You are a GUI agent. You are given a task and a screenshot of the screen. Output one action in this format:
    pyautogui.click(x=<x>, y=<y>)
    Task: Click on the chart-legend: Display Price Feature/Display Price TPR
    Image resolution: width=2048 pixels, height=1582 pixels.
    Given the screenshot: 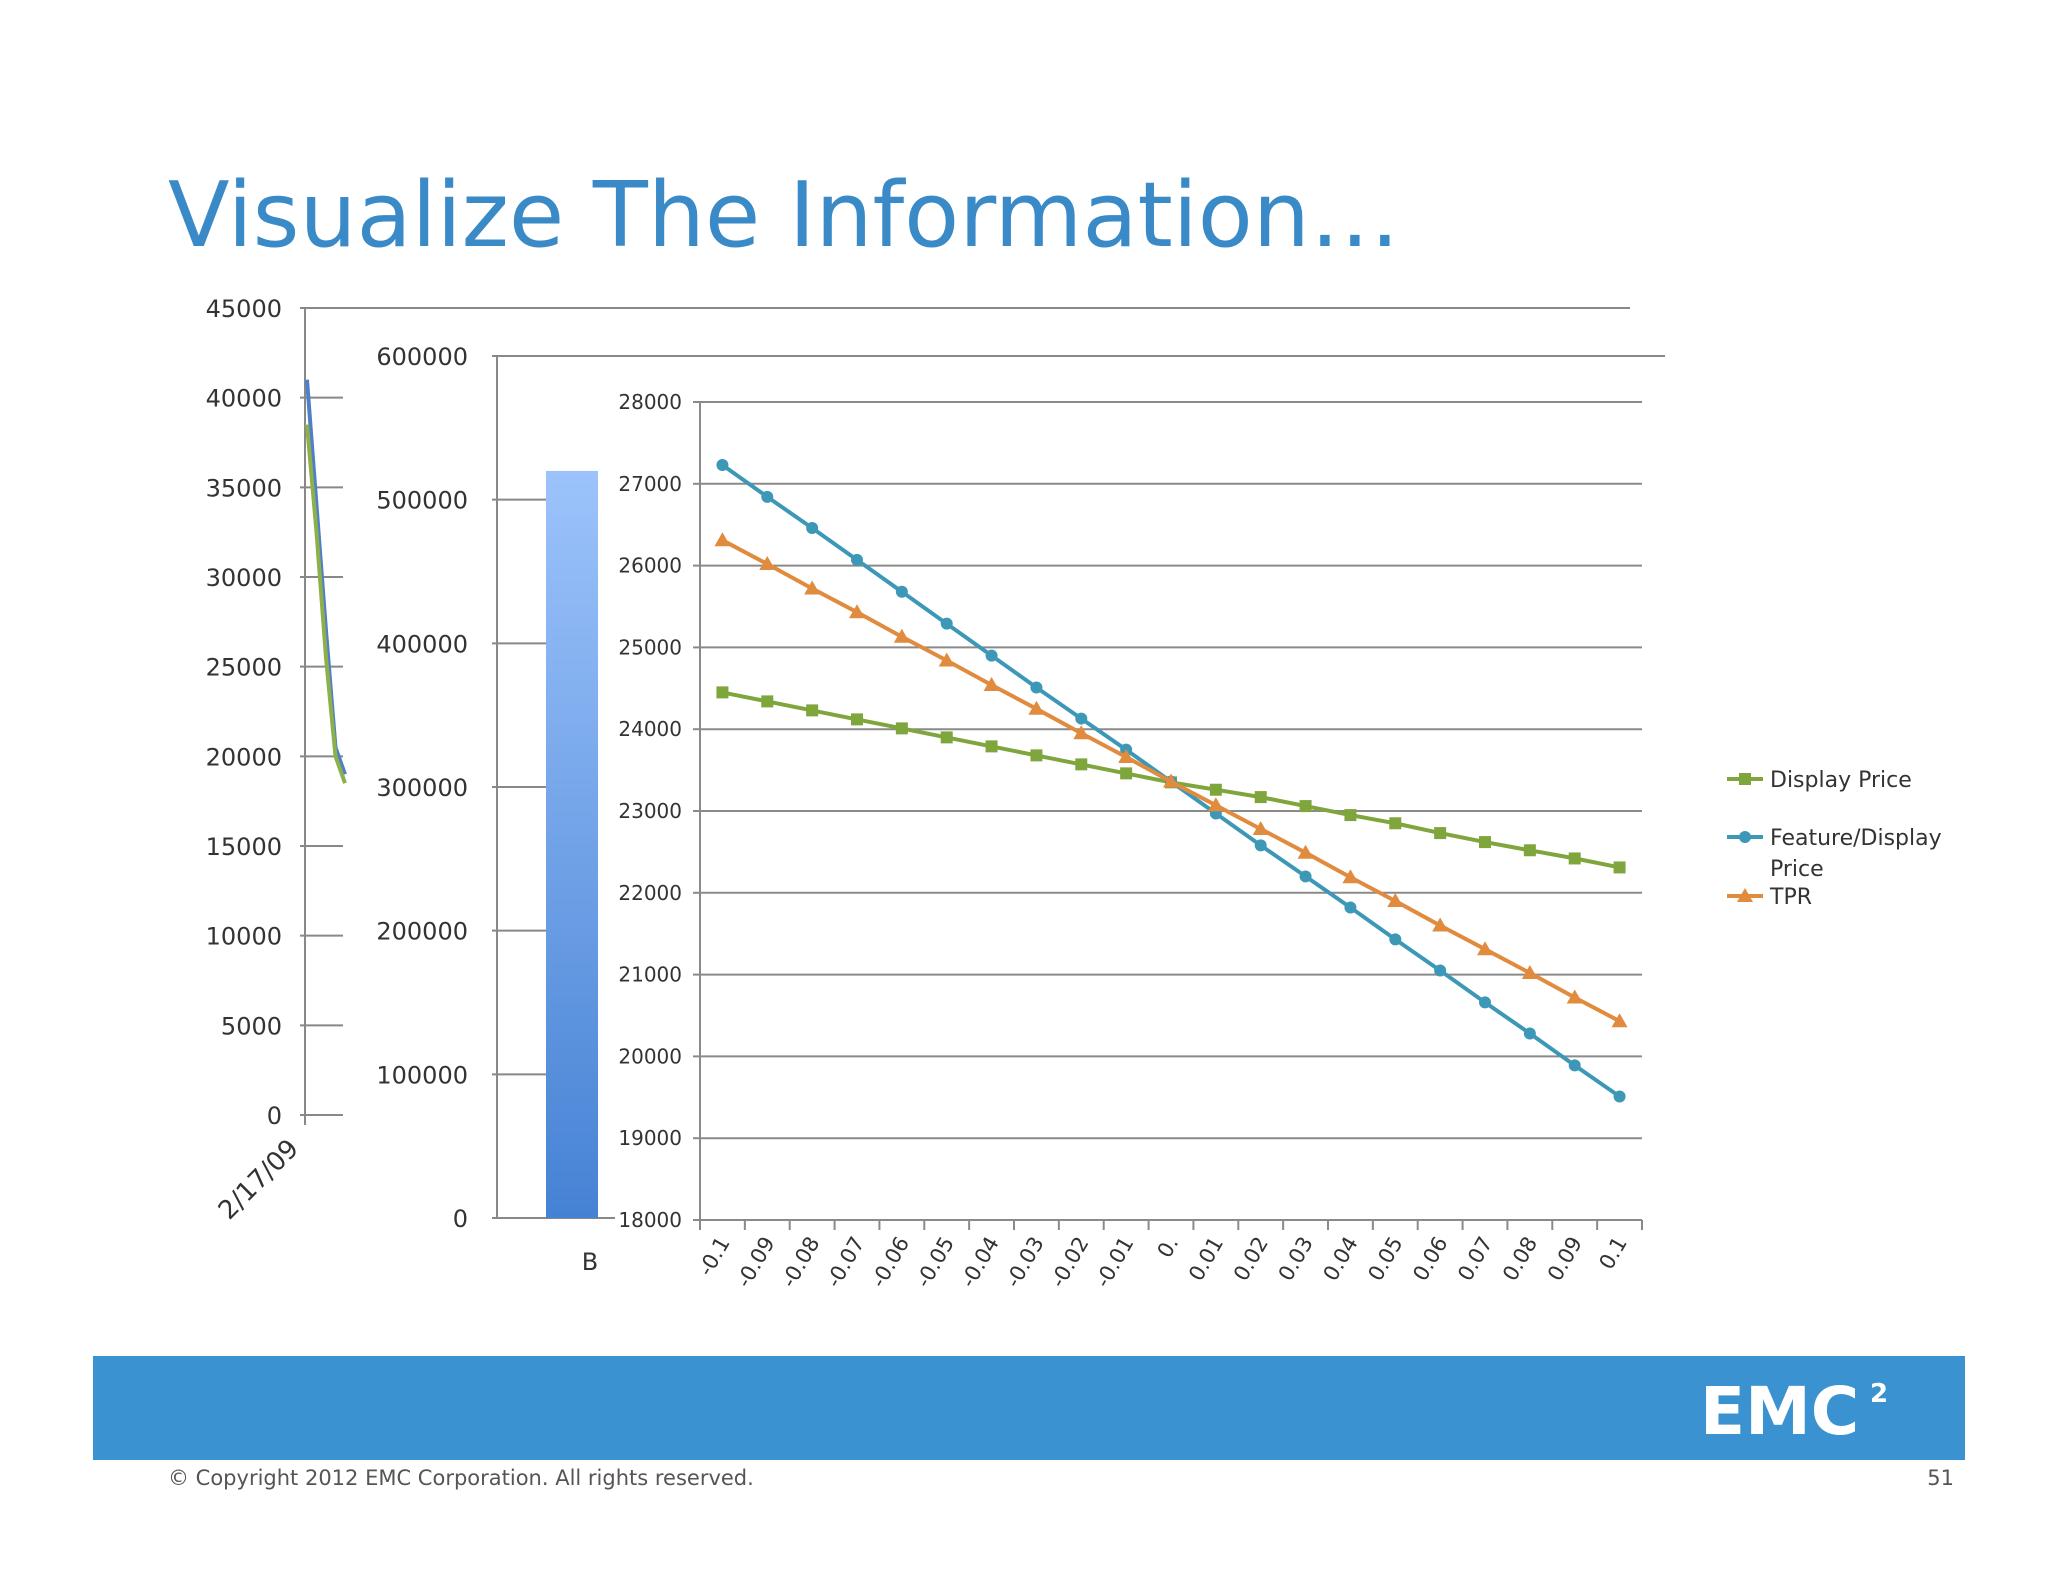 What is the action you would take?
    pyautogui.click(x=1834, y=839)
    